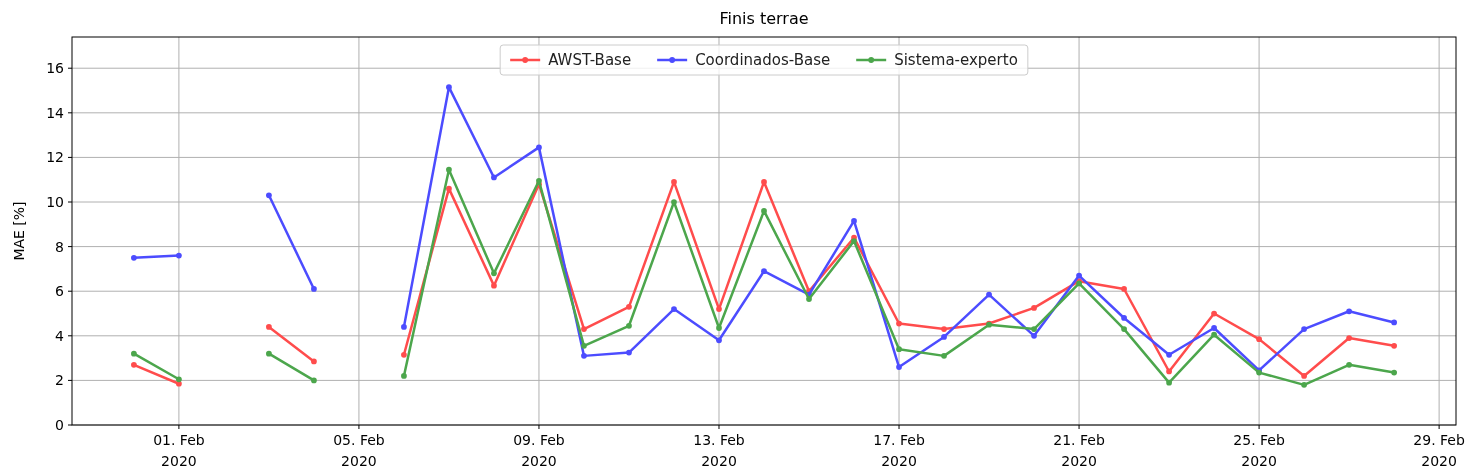  Describe the element at coordinates (719, 450) in the screenshot. I see `x-tick-label: 13. Feb 2020` at that location.